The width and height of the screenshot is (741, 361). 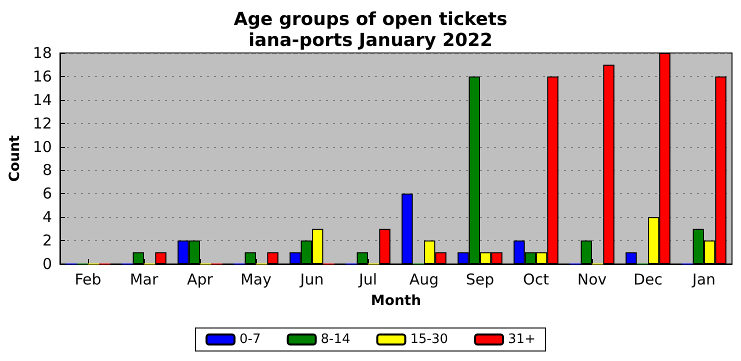 I want to click on x-tick-label: Feb, so click(x=88, y=279).